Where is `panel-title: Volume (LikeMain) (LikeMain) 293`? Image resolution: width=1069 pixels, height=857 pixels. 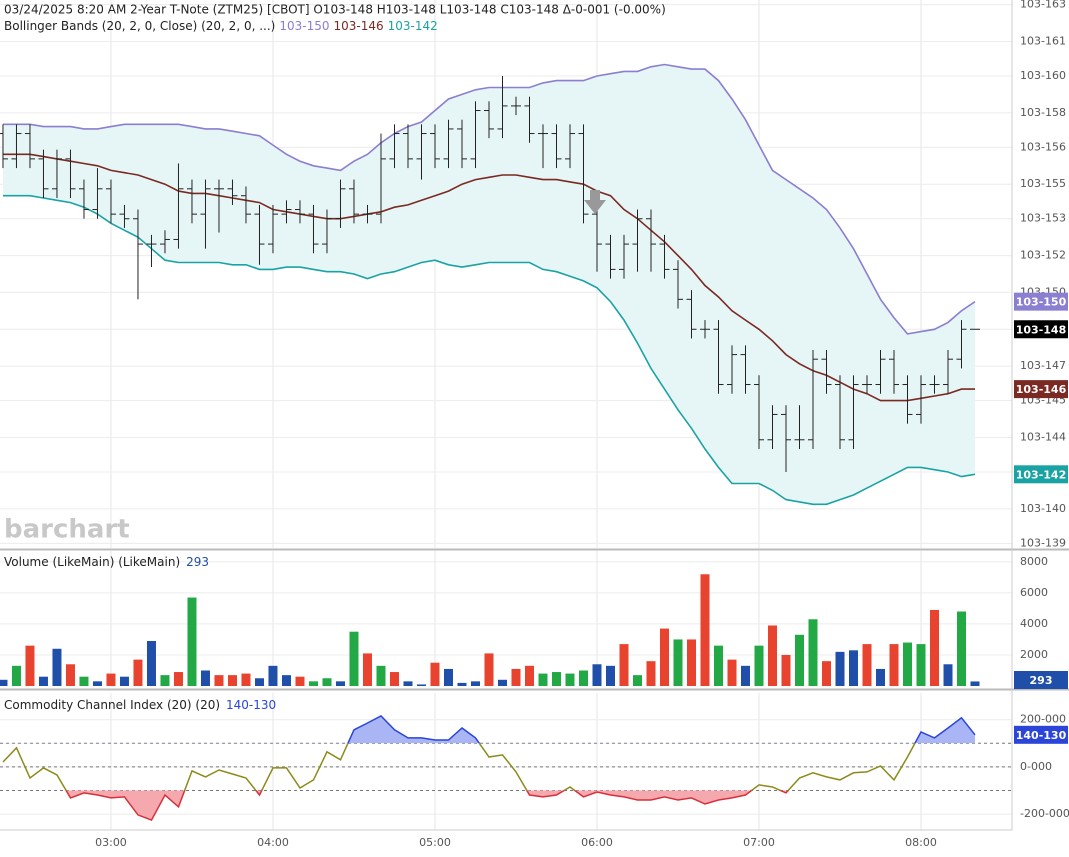
panel-title: Volume (LikeMain) (LikeMain) 293 is located at coordinates (106, 562).